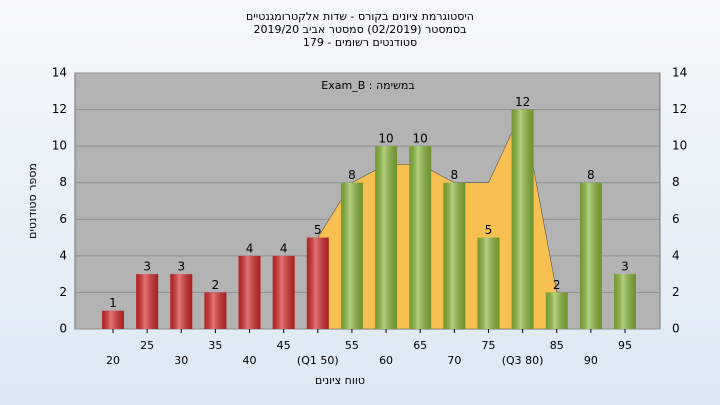 This screenshot has height=405, width=720. What do you see at coordinates (215, 345) in the screenshot?
I see `x-tick-label: 35` at bounding box center [215, 345].